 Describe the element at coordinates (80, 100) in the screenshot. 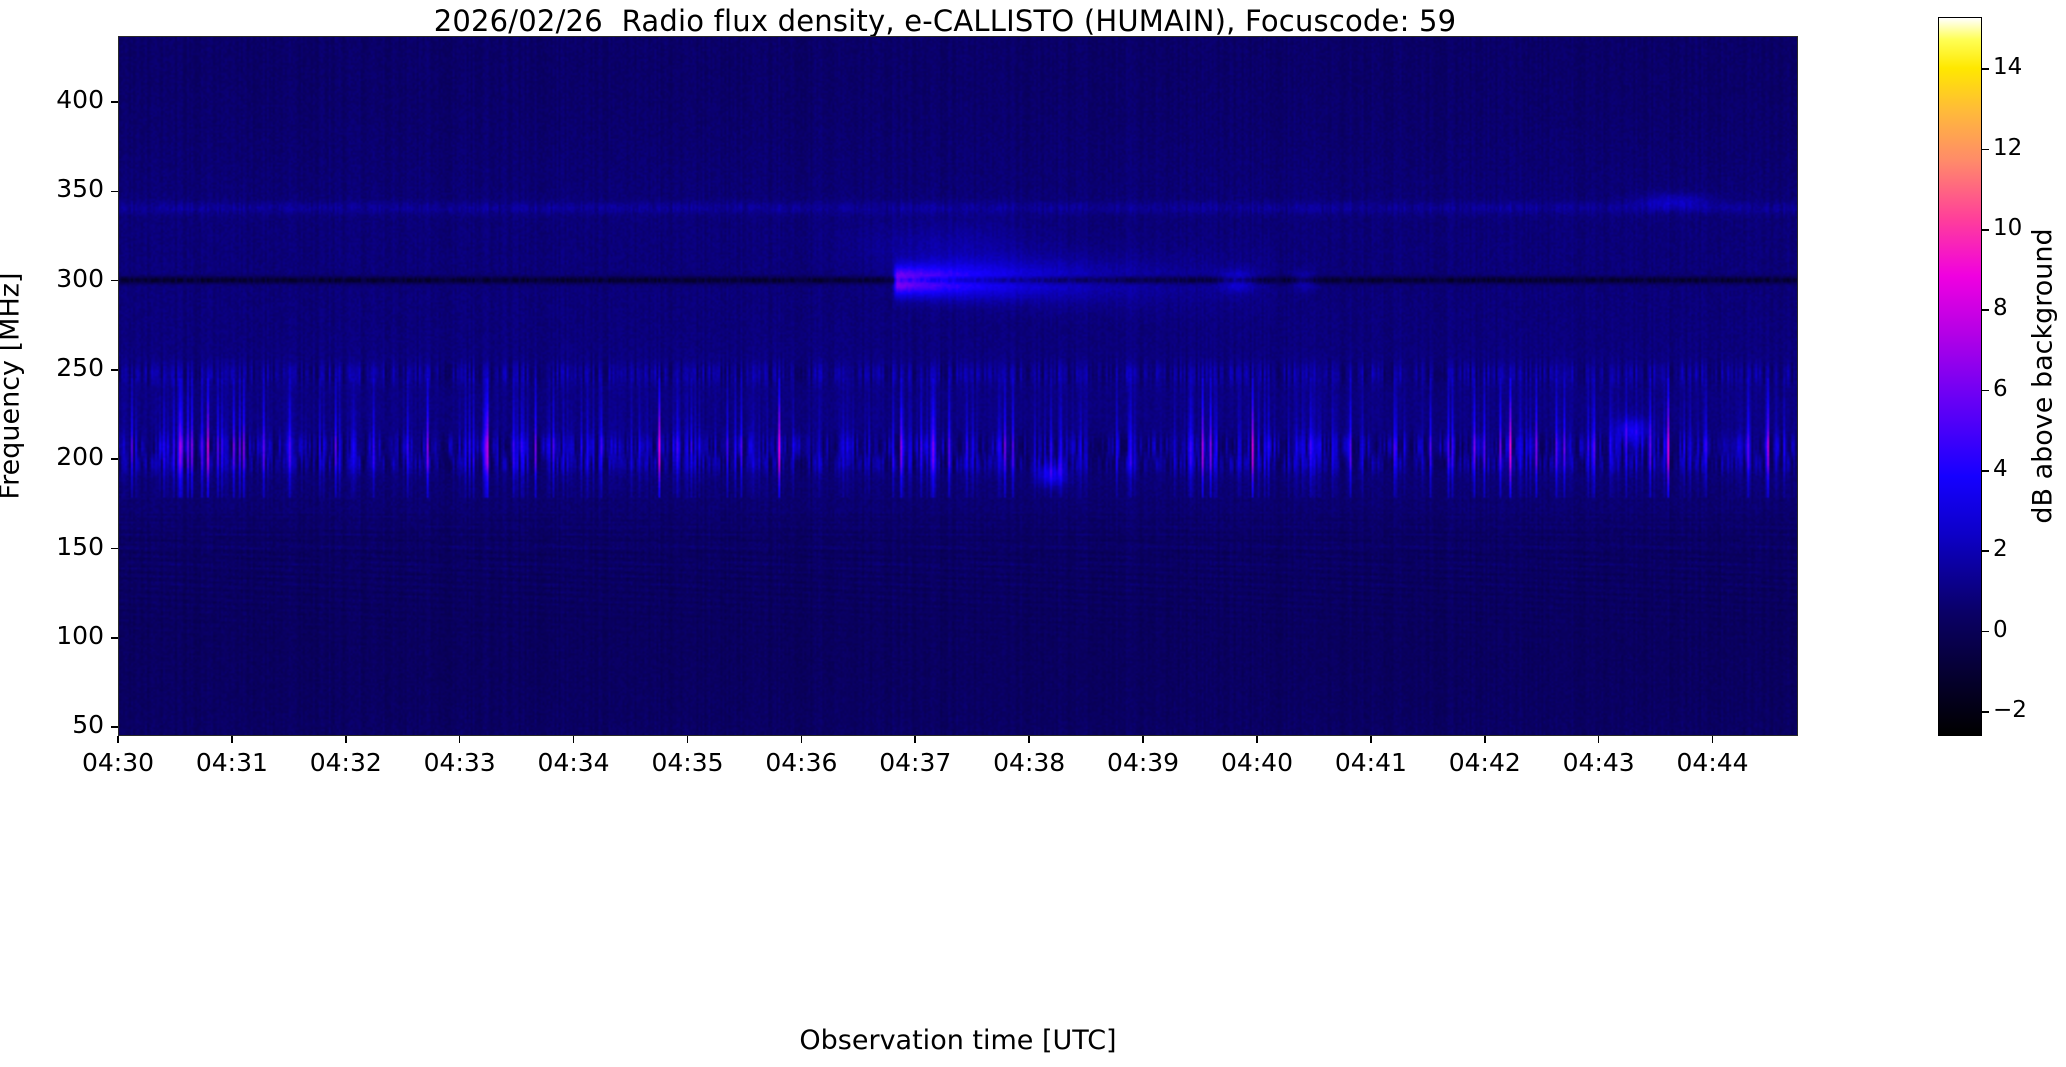

I see `y-tick-label: 400` at that location.